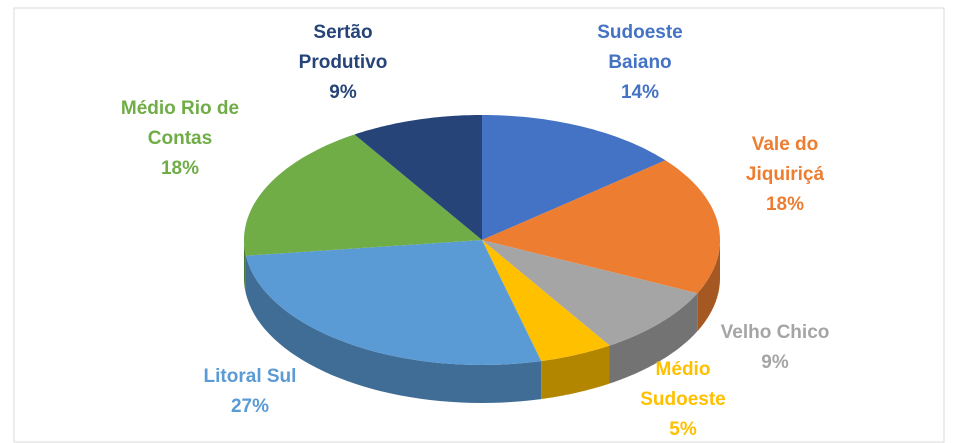 The width and height of the screenshot is (959, 443). Describe the element at coordinates (180, 123) in the screenshot. I see `category-label: Médio Rio de Contas` at that location.